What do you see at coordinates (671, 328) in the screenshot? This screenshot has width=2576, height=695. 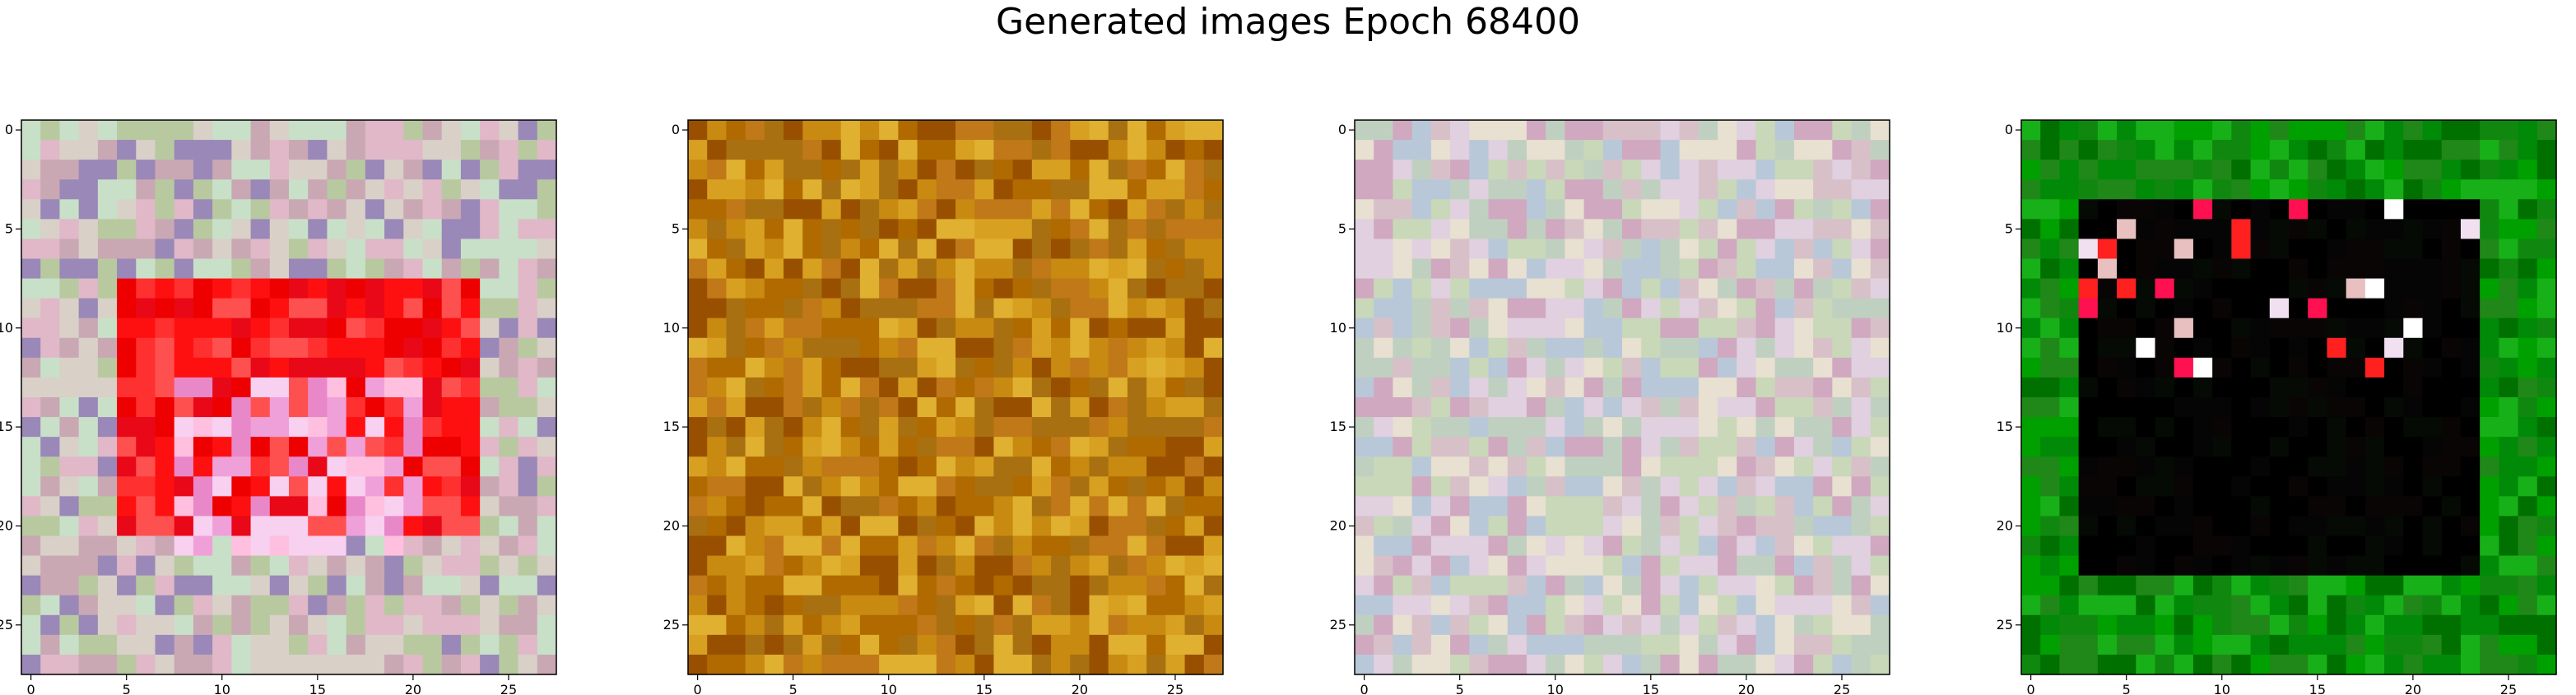 I see `y-tick-label: 10` at bounding box center [671, 328].